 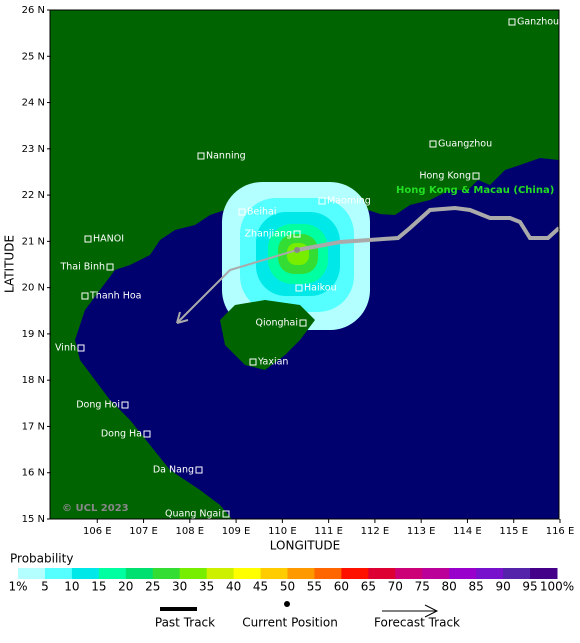 What do you see at coordinates (98, 587) in the screenshot?
I see `legend-label: 15` at bounding box center [98, 587].